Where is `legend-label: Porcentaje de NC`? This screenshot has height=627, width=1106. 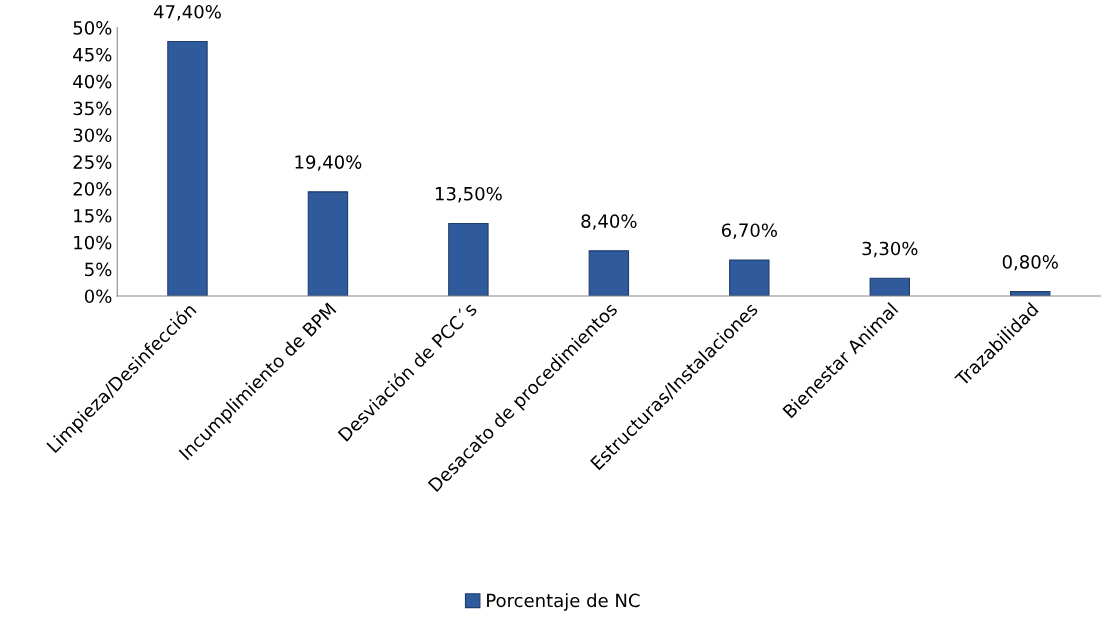
legend-label: Porcentaje de NC is located at coordinates (563, 602).